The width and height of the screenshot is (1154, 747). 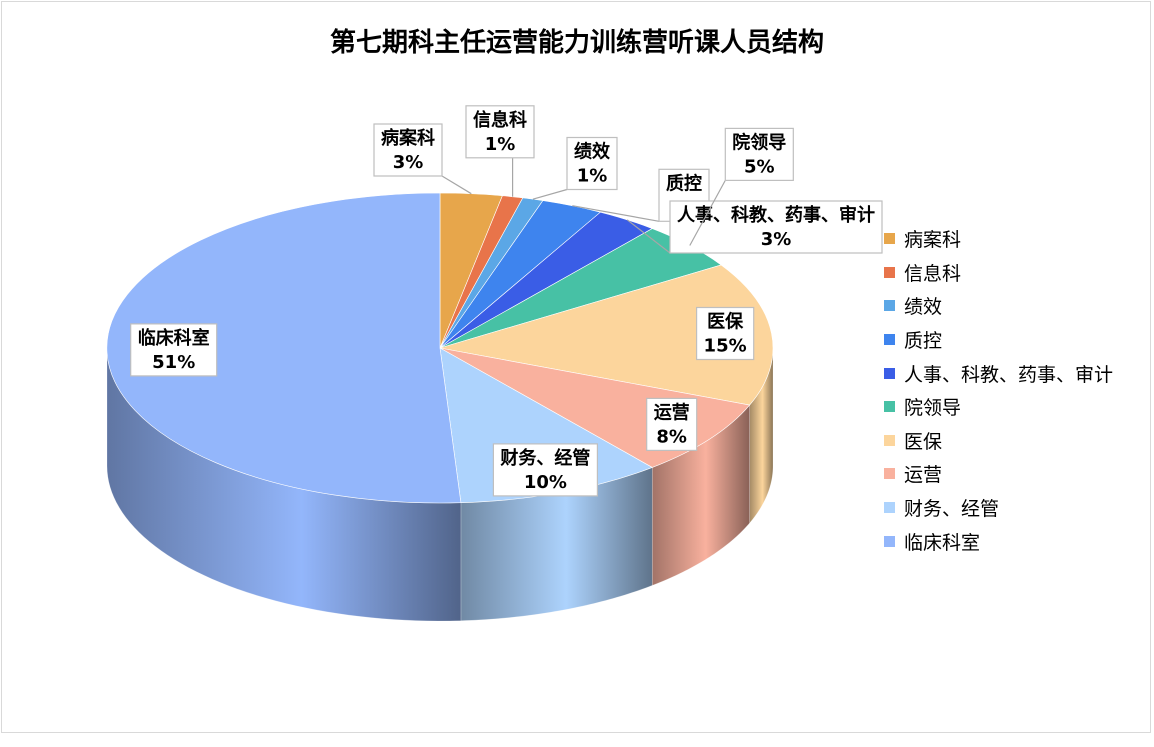 I want to click on legend-item-质控: 质控, so click(x=998, y=340).